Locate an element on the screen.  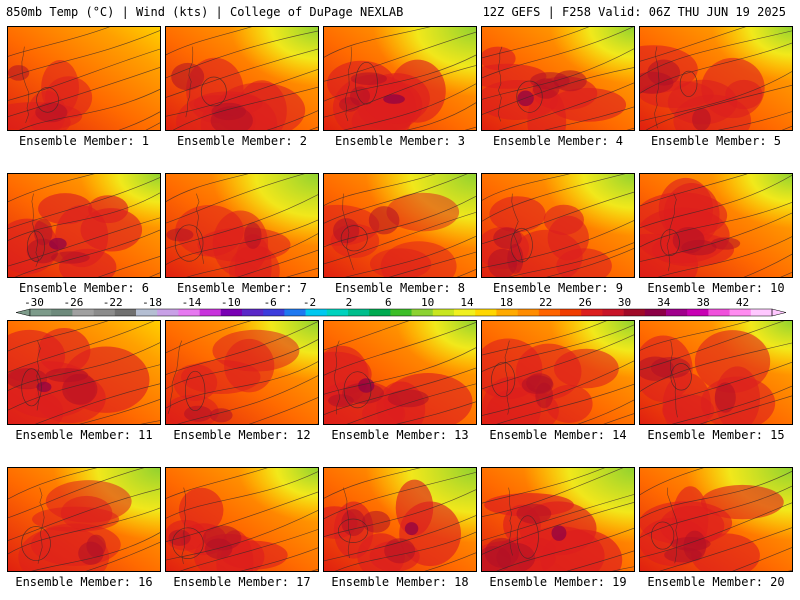
colorbar-tick-label: 30 is located at coordinates (624, 302).